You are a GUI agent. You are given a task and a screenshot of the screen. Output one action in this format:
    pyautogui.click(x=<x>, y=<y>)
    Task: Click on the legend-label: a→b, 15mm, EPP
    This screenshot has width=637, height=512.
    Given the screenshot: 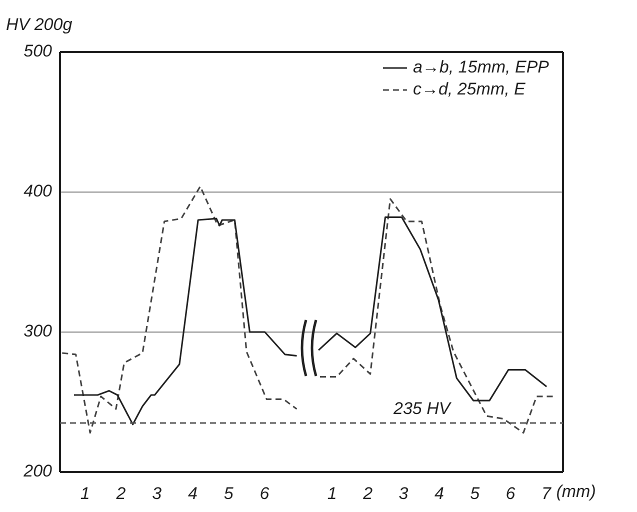 What is the action you would take?
    pyautogui.click(x=481, y=67)
    